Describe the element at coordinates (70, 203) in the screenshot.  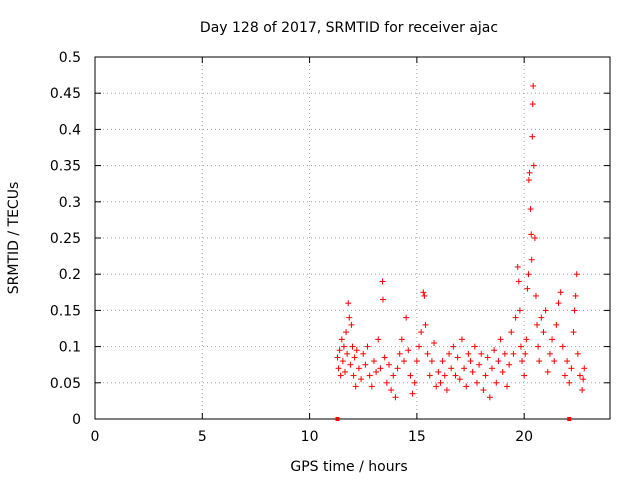
I see `y-tick-label: 0.3` at that location.